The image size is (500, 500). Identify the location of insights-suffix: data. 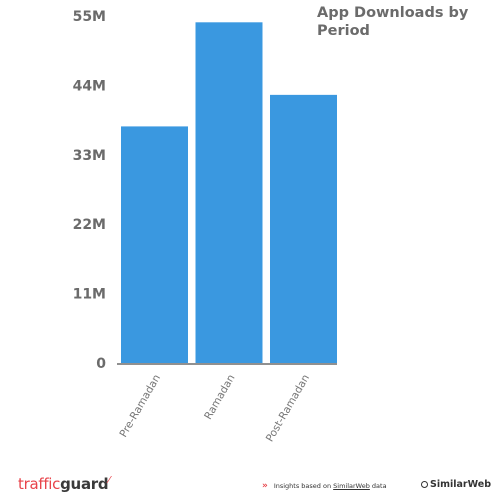
(378, 486).